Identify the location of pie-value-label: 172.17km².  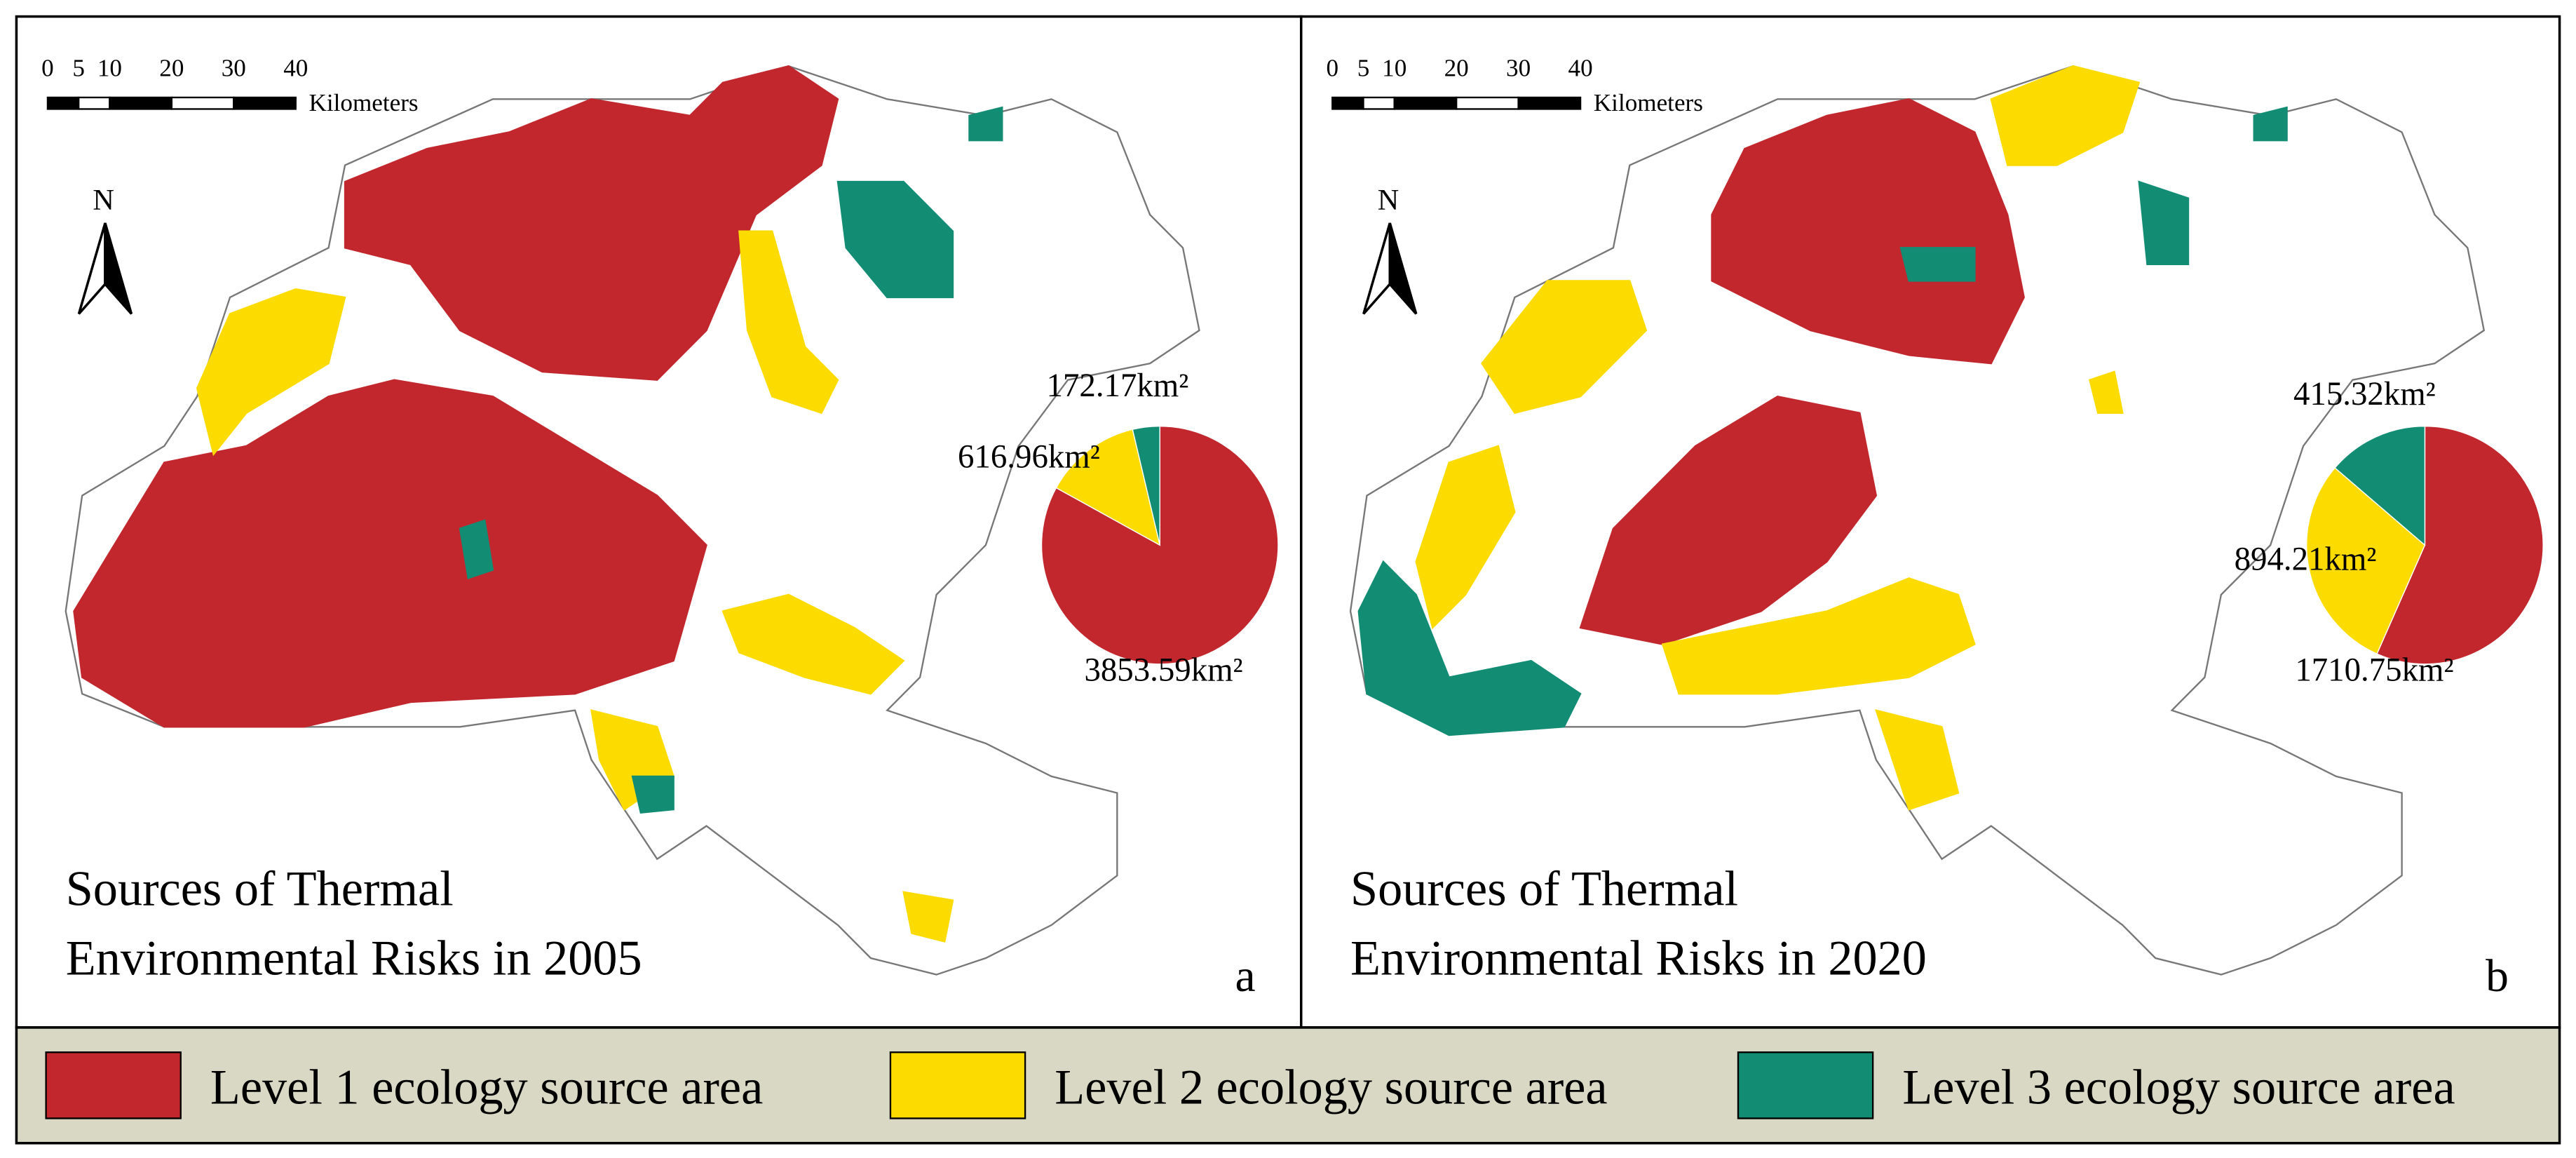
(1118, 386).